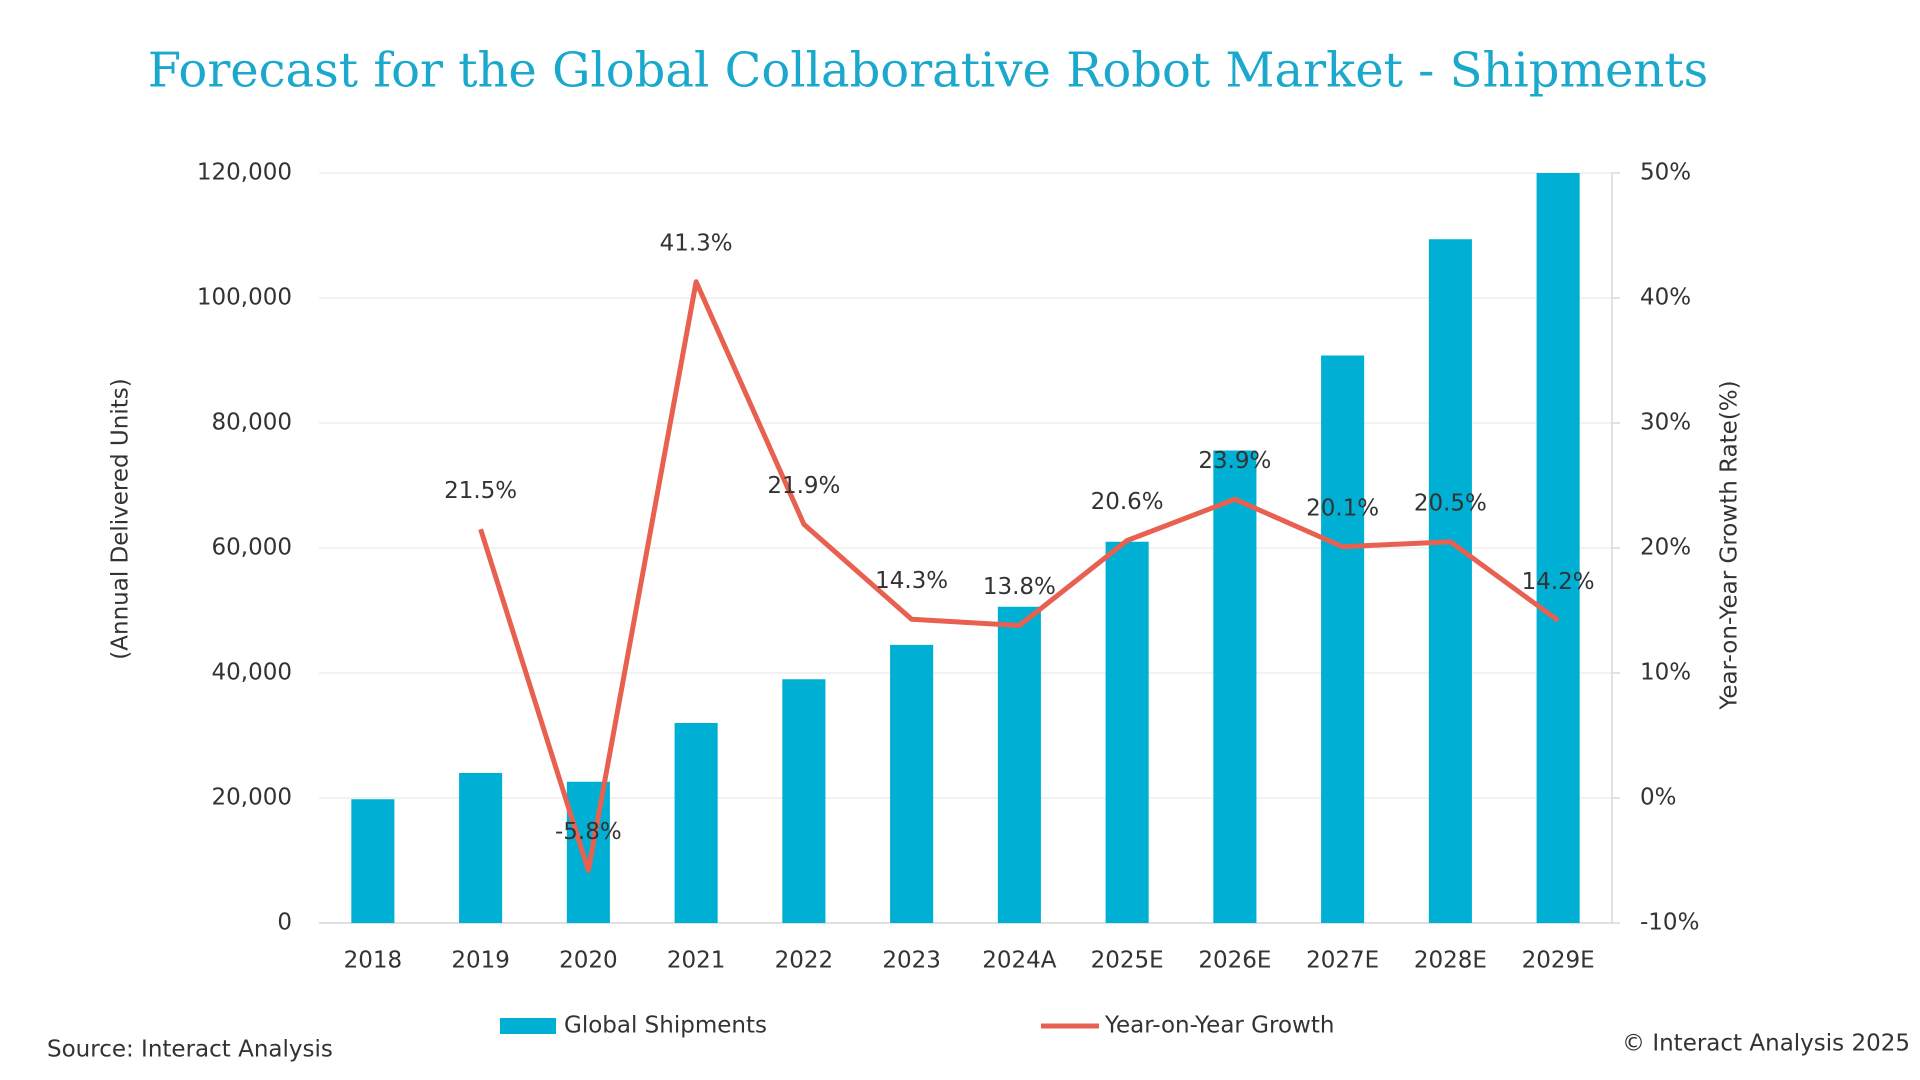  Describe the element at coordinates (121, 518) in the screenshot. I see `y-axis-label: (Annual Delivered Units)` at that location.